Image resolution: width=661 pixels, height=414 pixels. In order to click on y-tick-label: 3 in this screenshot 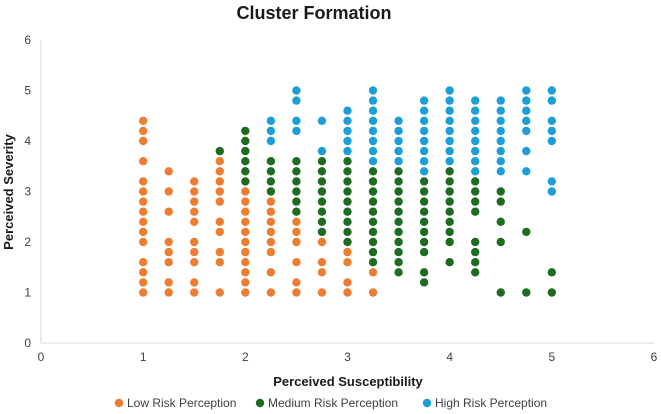, I will do `click(27, 192)`.